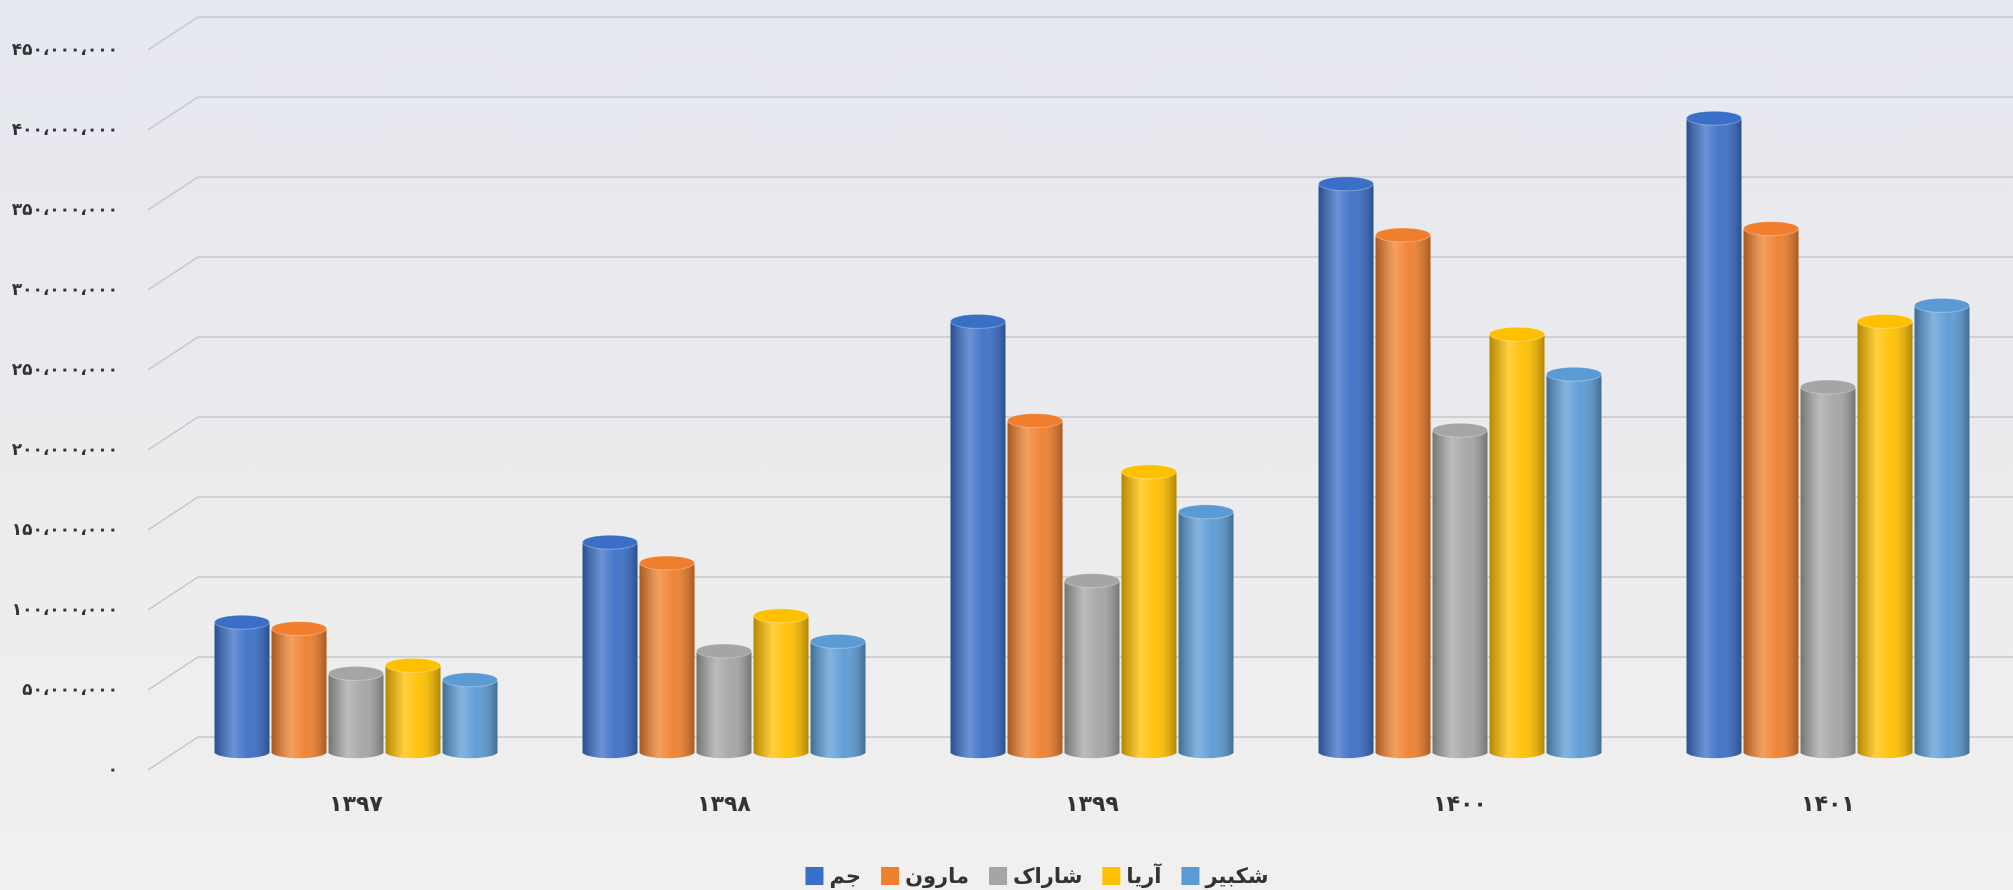 The width and height of the screenshot is (2013, 890). Describe the element at coordinates (65, 610) in the screenshot. I see `y-tick-label: ۱۰۰،۰۰۰،۰۰۰` at that location.